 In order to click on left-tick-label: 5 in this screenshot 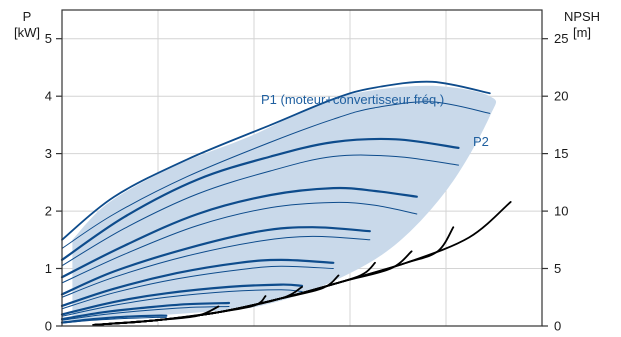, I will do `click(48, 38)`.